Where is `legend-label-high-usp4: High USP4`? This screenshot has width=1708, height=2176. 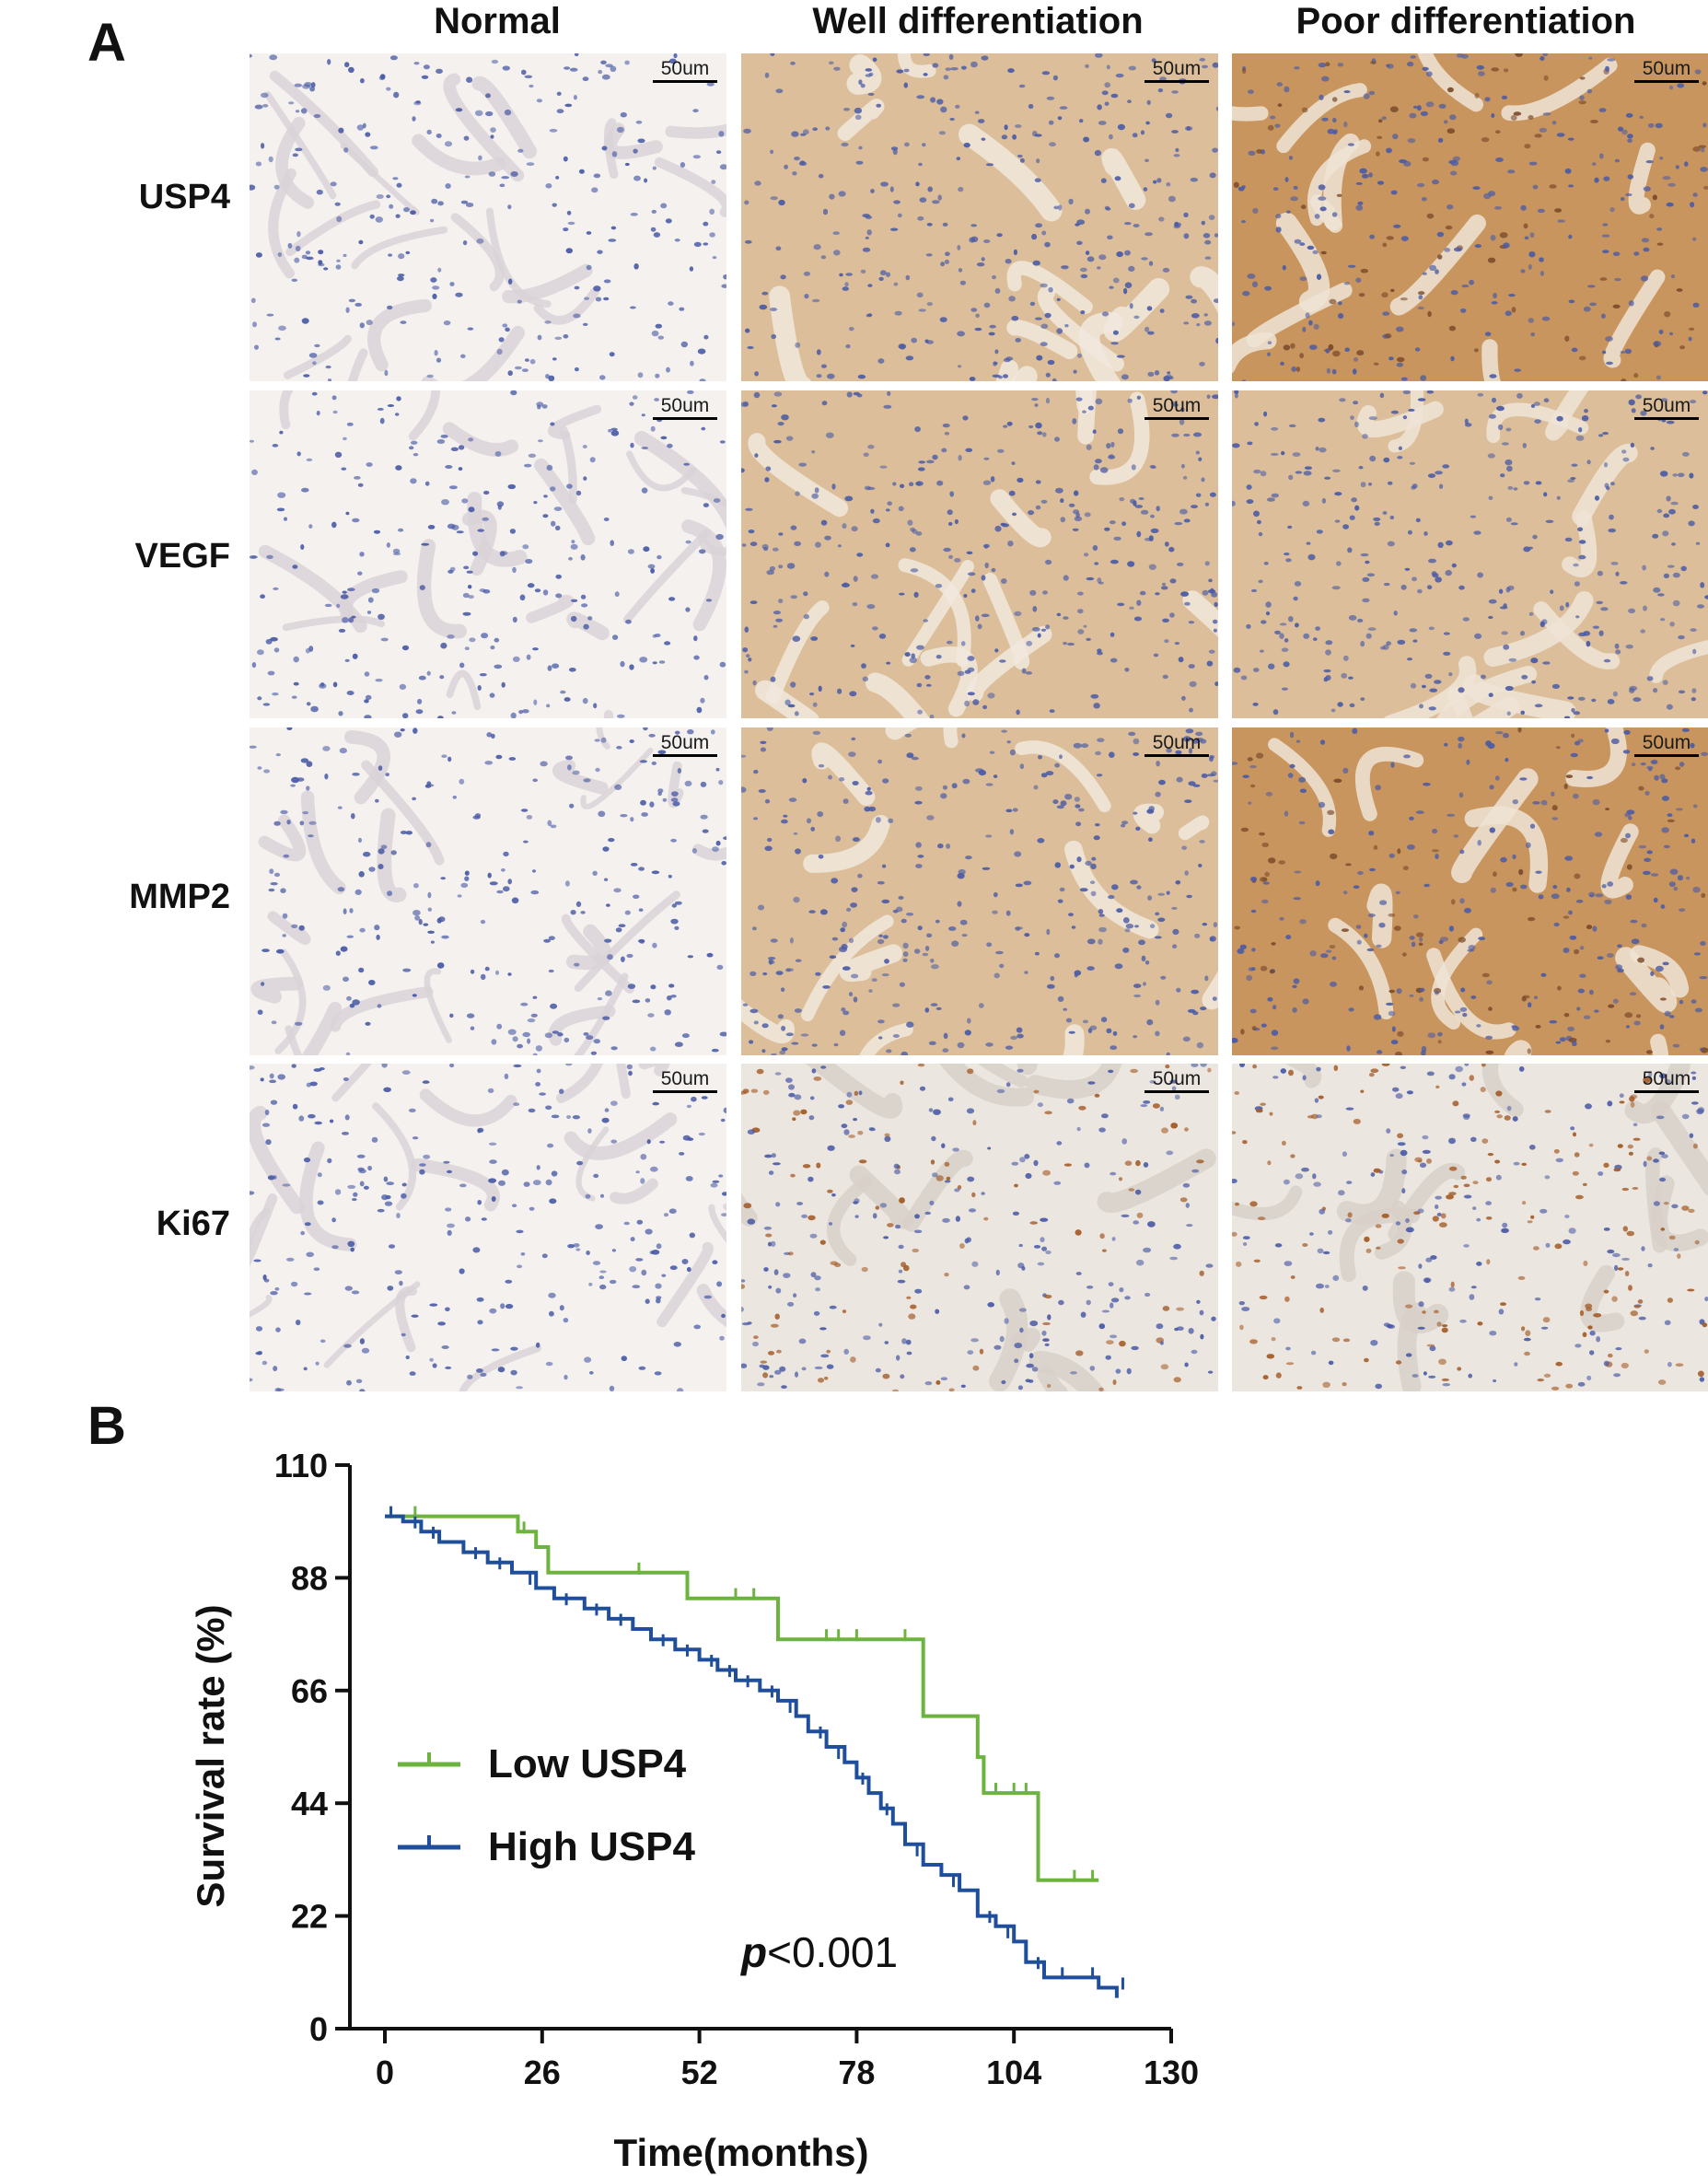 legend-label-high-usp4: High USP4 is located at coordinates (592, 1846).